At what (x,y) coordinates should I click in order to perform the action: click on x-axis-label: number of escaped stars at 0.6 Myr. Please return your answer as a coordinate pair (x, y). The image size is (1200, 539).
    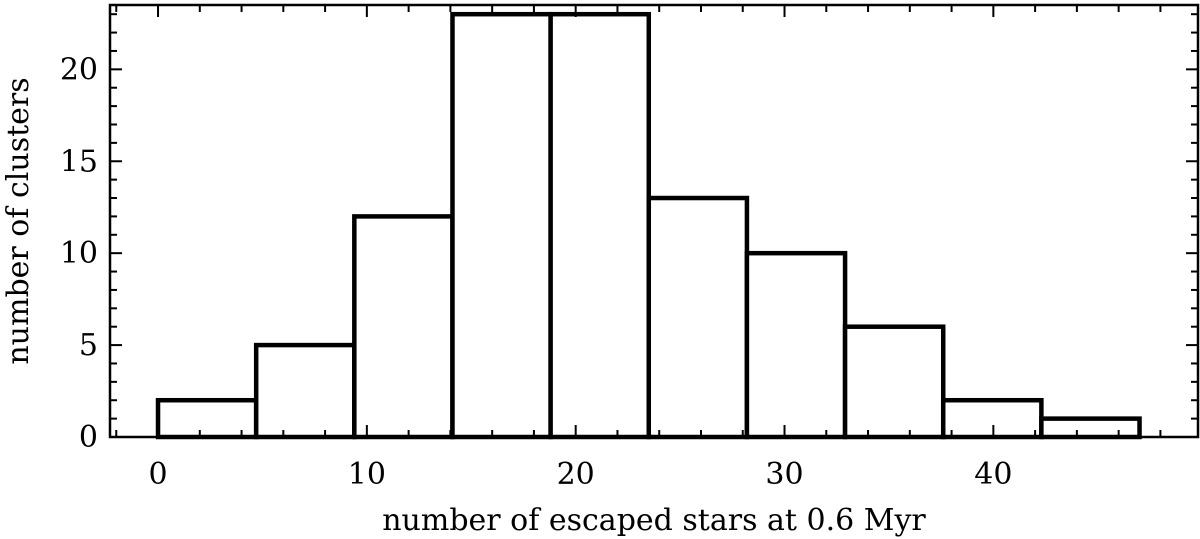
    Looking at the image, I should click on (654, 520).